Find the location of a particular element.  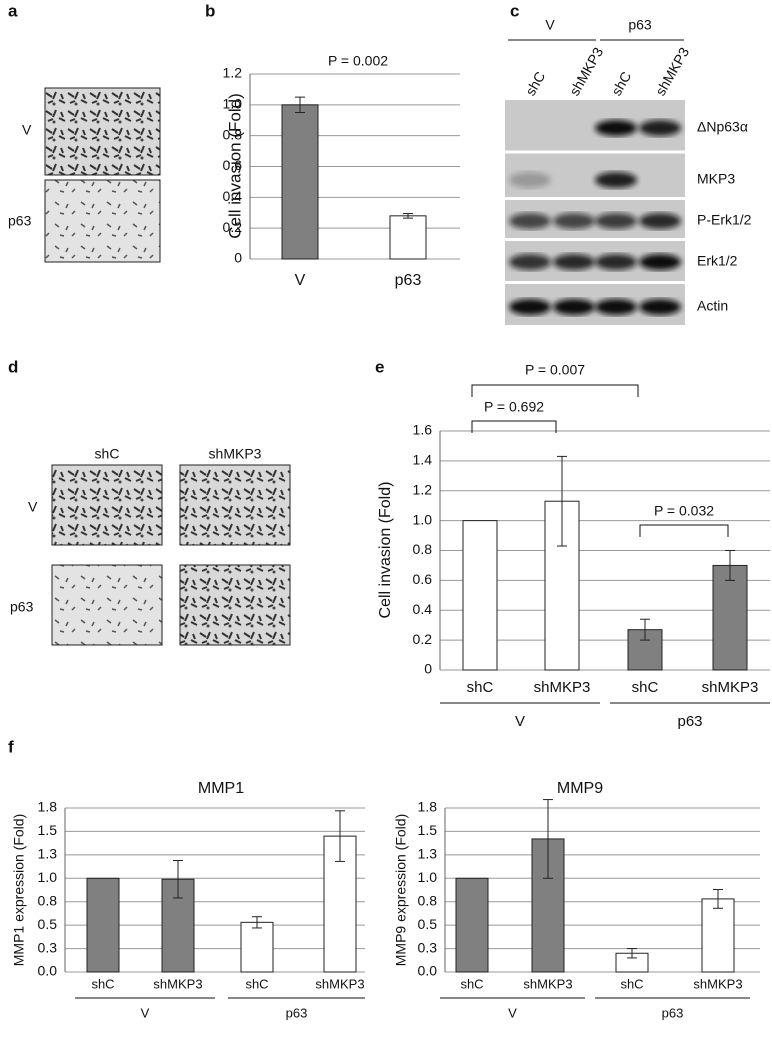

y-tick-label: 1.4 is located at coordinates (423, 460).